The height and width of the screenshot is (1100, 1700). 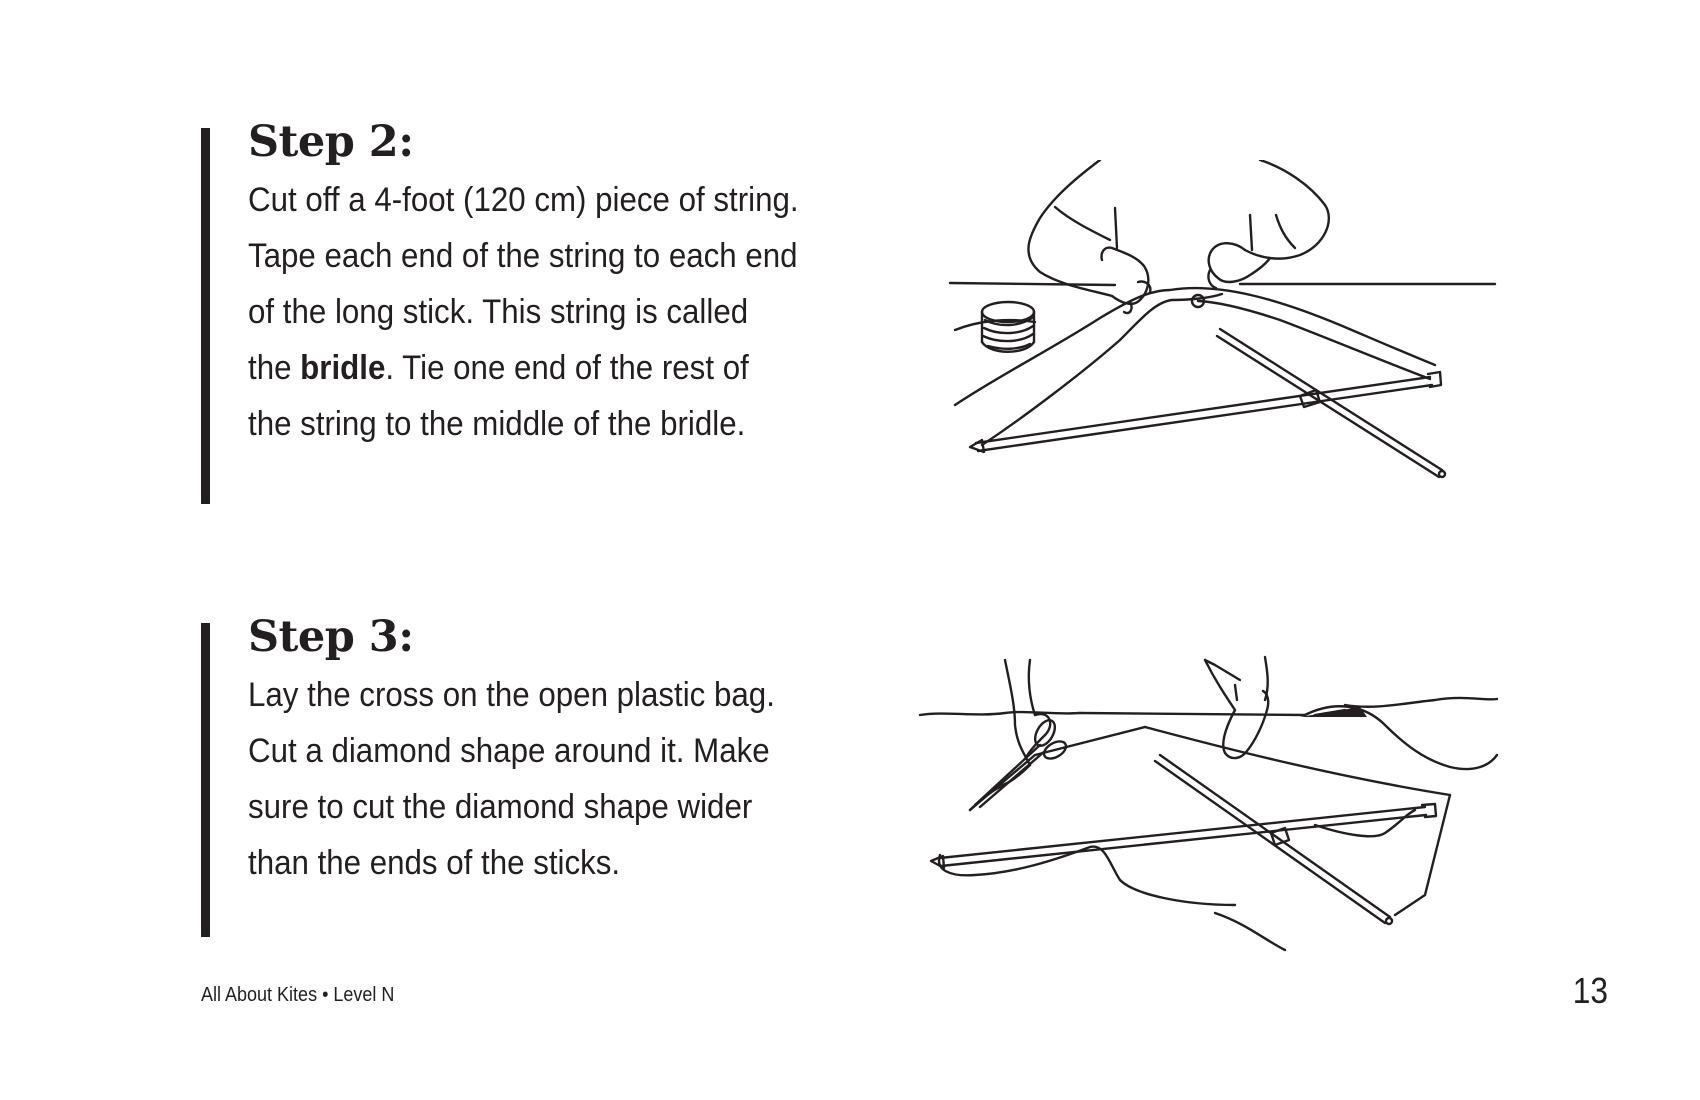 What do you see at coordinates (331, 637) in the screenshot?
I see `step-3-heading: Step 3:` at bounding box center [331, 637].